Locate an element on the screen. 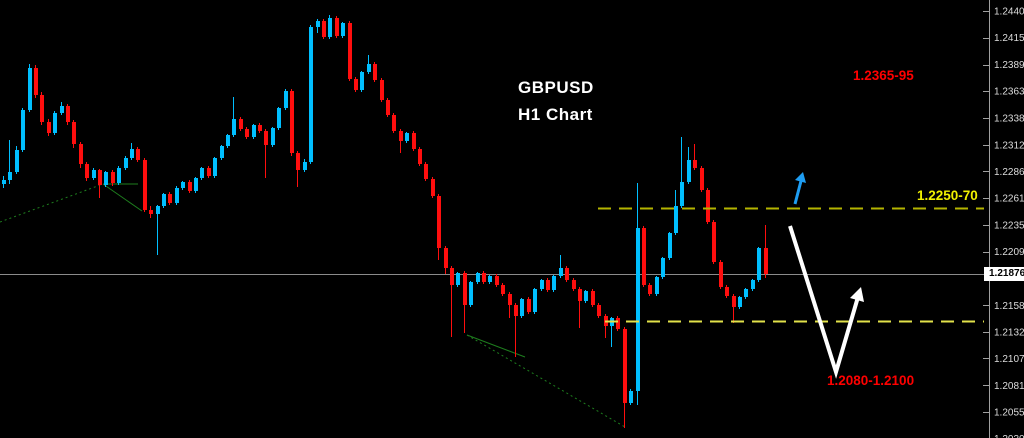 Image resolution: width=1024 pixels, height=438 pixels. axis-price-label: 1.20810 is located at coordinates (1009, 386).